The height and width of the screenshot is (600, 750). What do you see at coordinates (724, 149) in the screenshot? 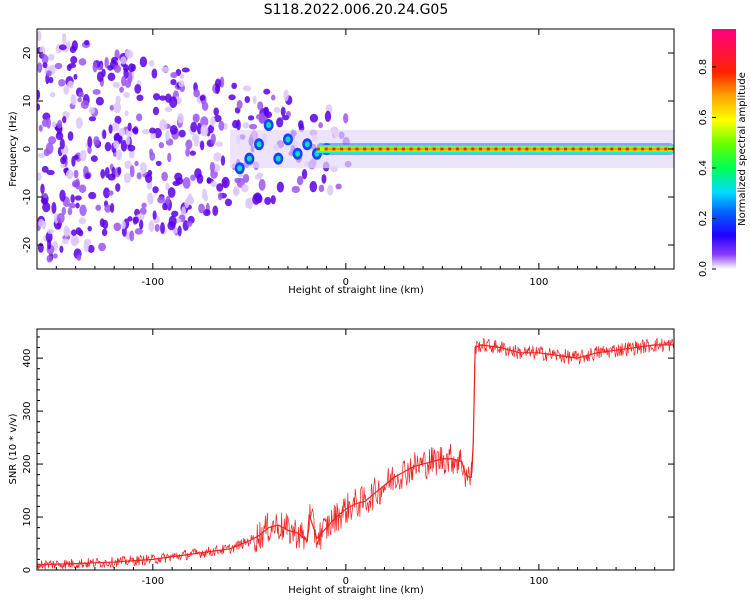
I see `colorbar-gradient` at bounding box center [724, 149].